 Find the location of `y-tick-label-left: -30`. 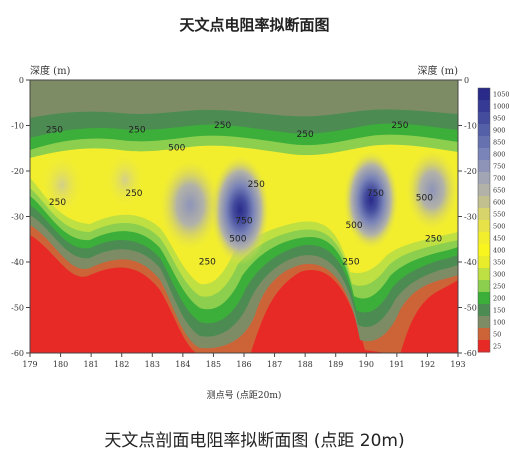

y-tick-label-left: -30 is located at coordinates (17, 217).